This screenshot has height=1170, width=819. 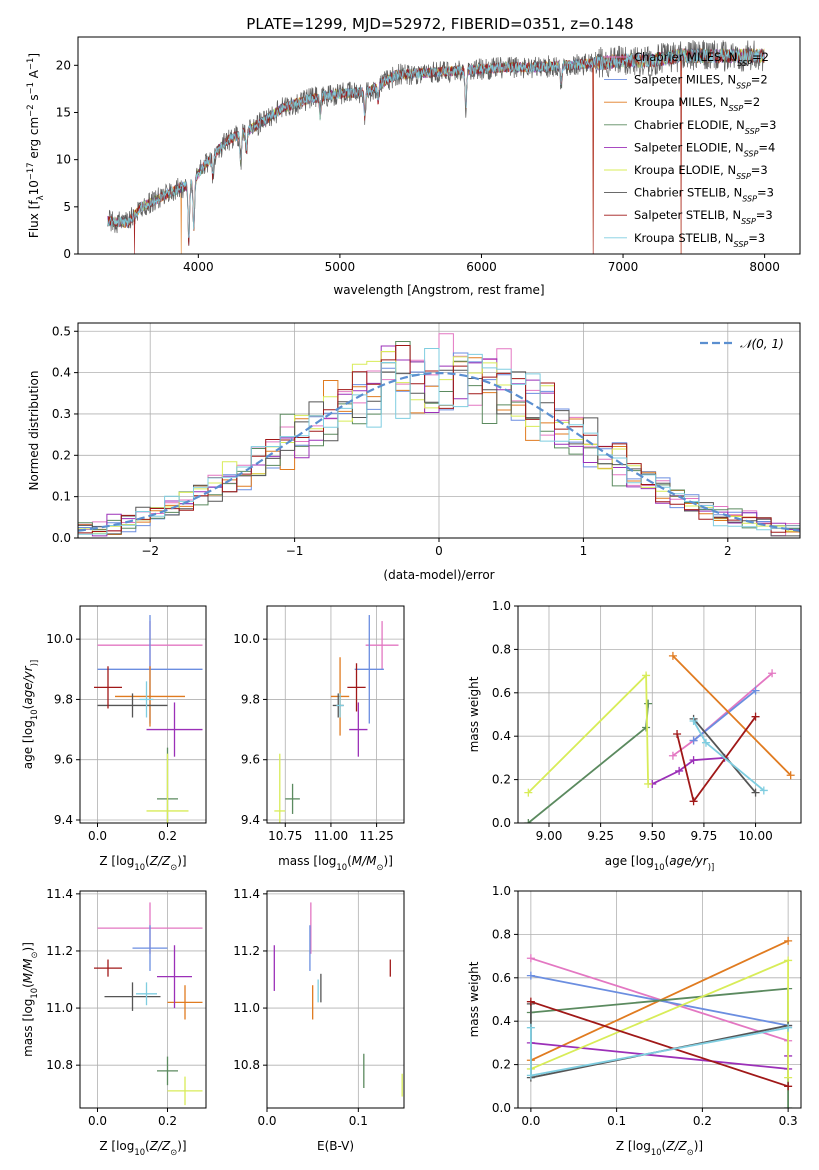 I want to click on legend-label-base: Kroupa ELODIE, N, so click(x=685, y=170).